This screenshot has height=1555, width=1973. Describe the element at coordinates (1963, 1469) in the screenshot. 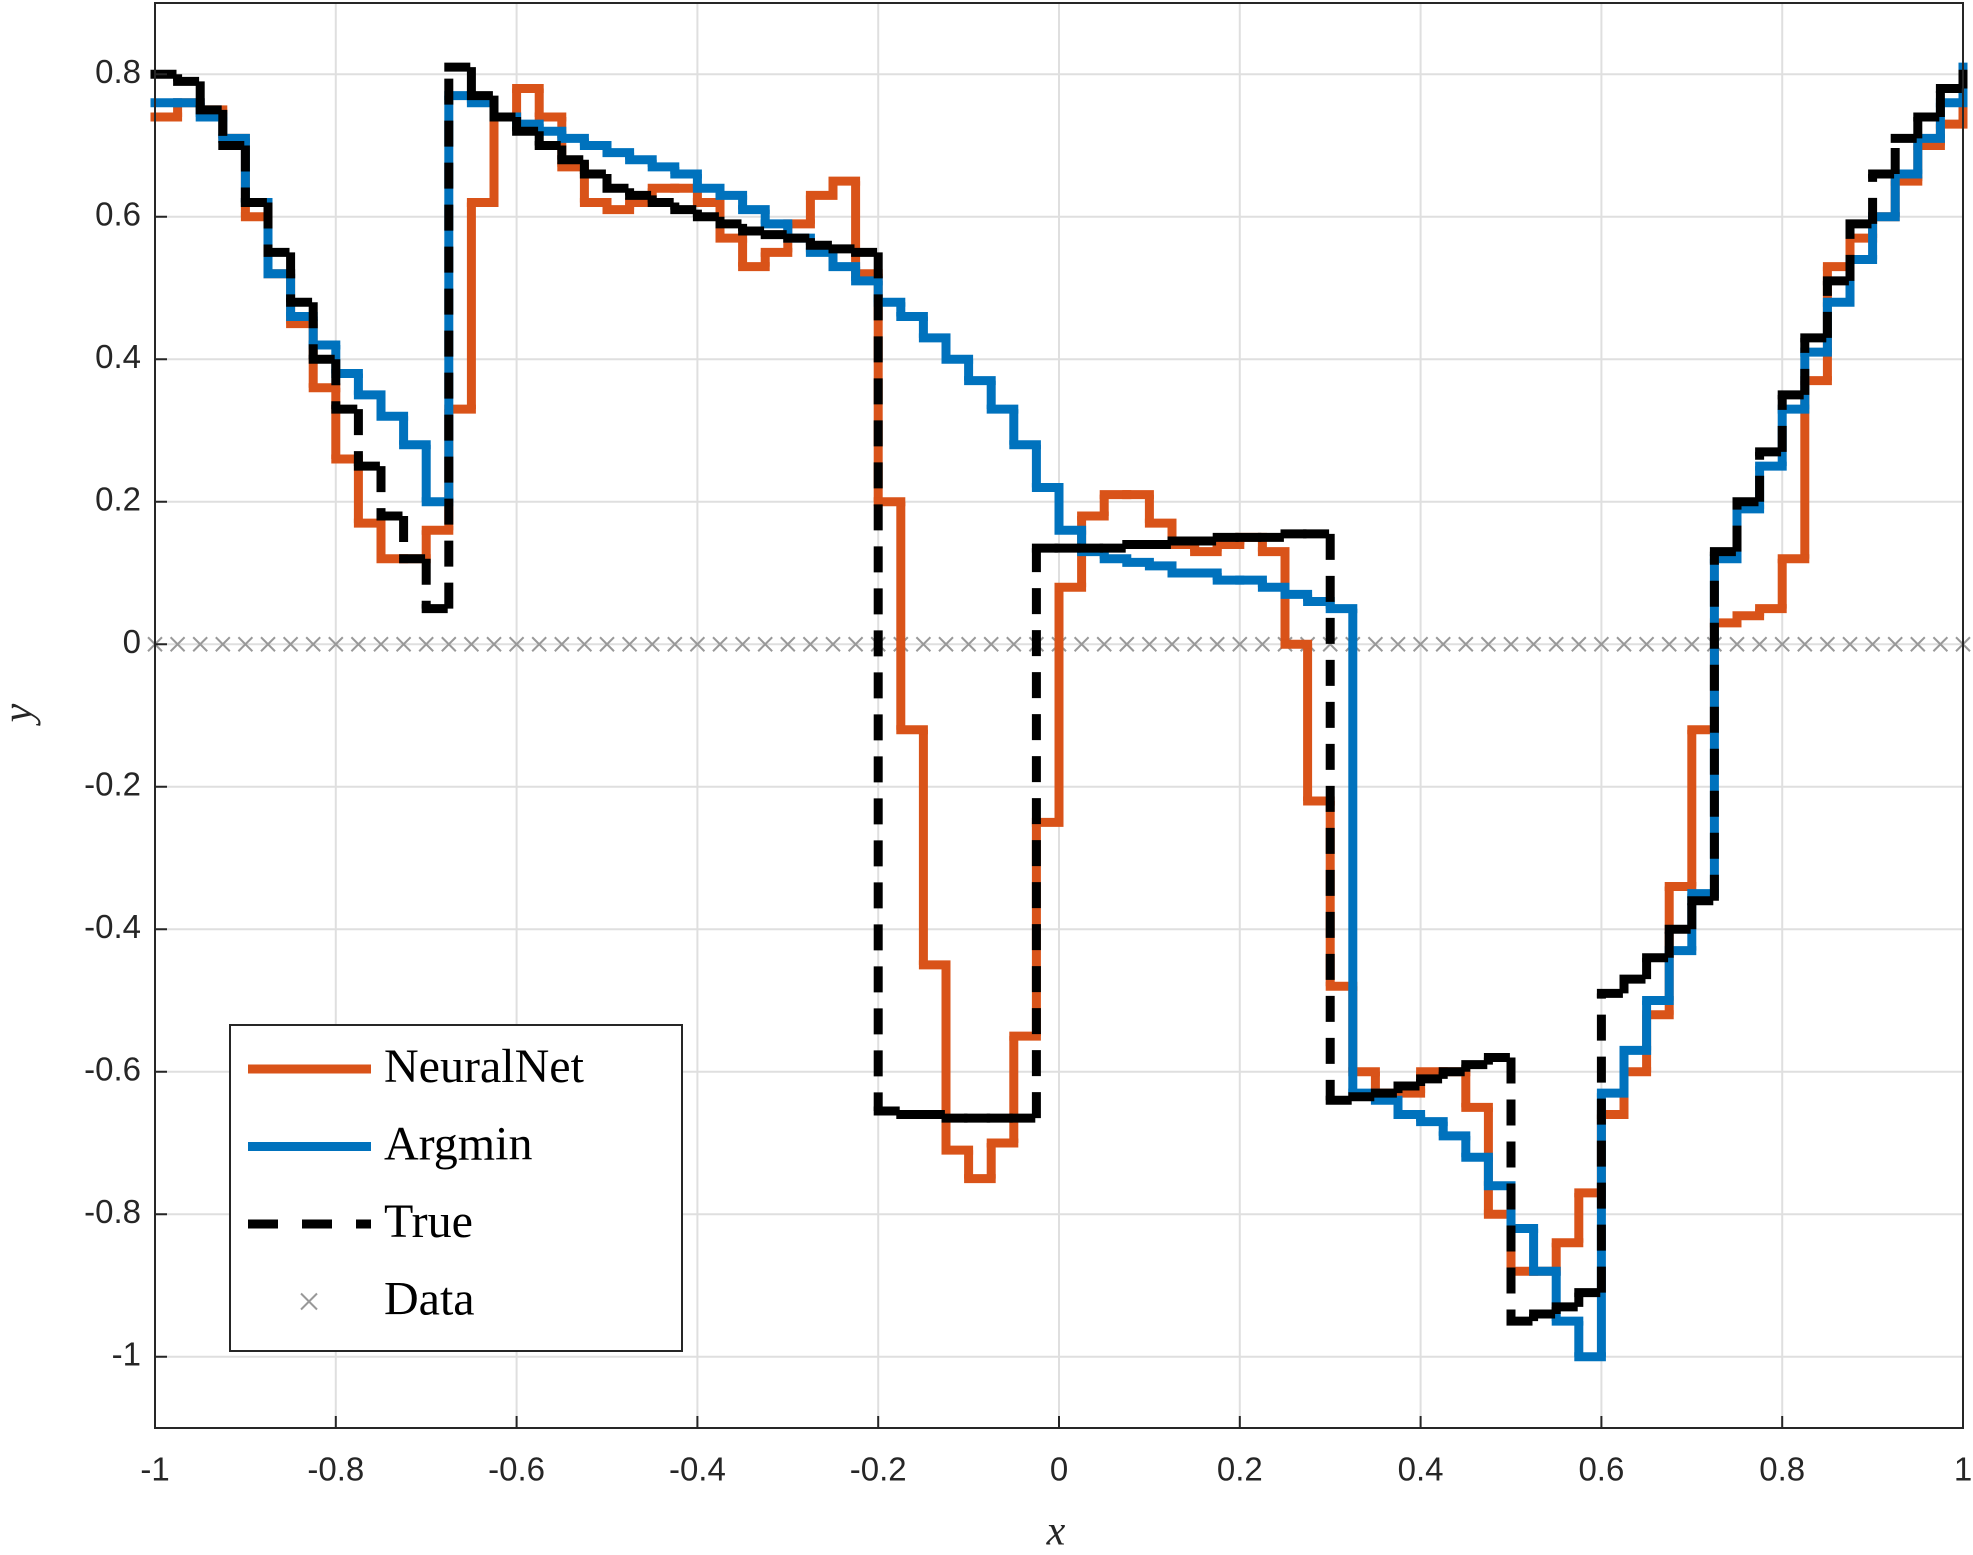

I see `x-tick-label: 1` at that location.